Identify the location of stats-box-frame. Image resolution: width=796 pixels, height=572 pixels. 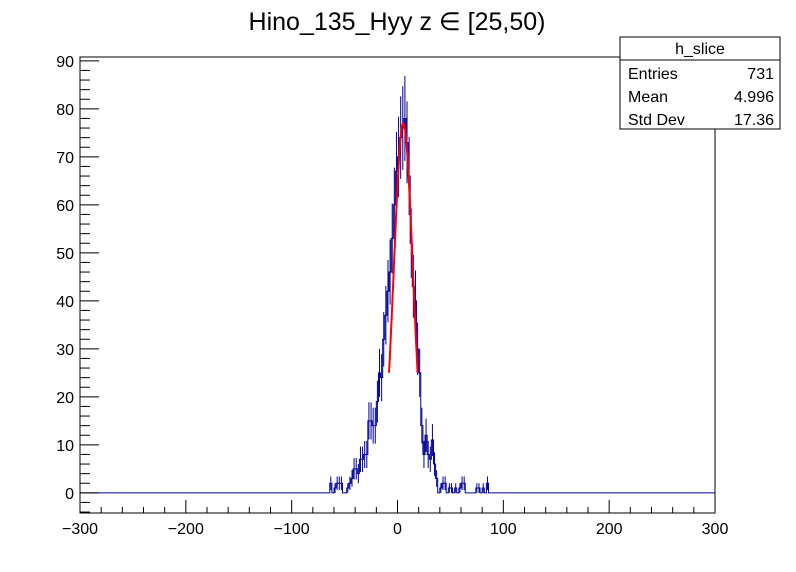
(700, 83).